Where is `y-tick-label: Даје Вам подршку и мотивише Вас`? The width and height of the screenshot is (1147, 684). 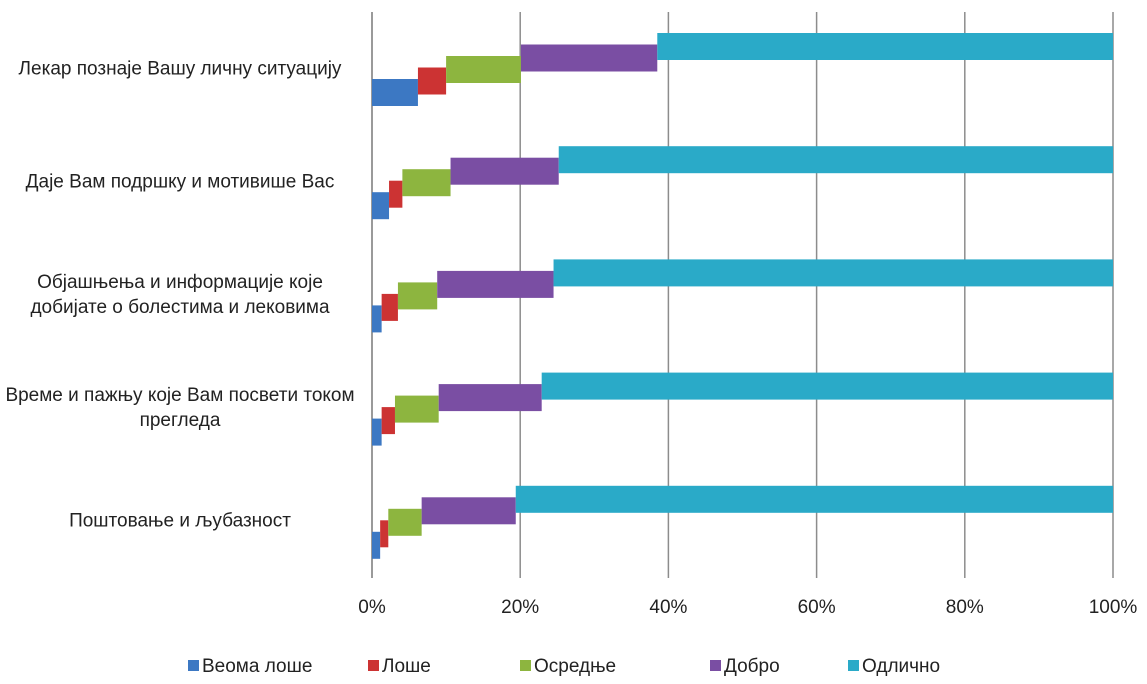 y-tick-label: Даје Вам подршку и мотивише Вас is located at coordinates (180, 182).